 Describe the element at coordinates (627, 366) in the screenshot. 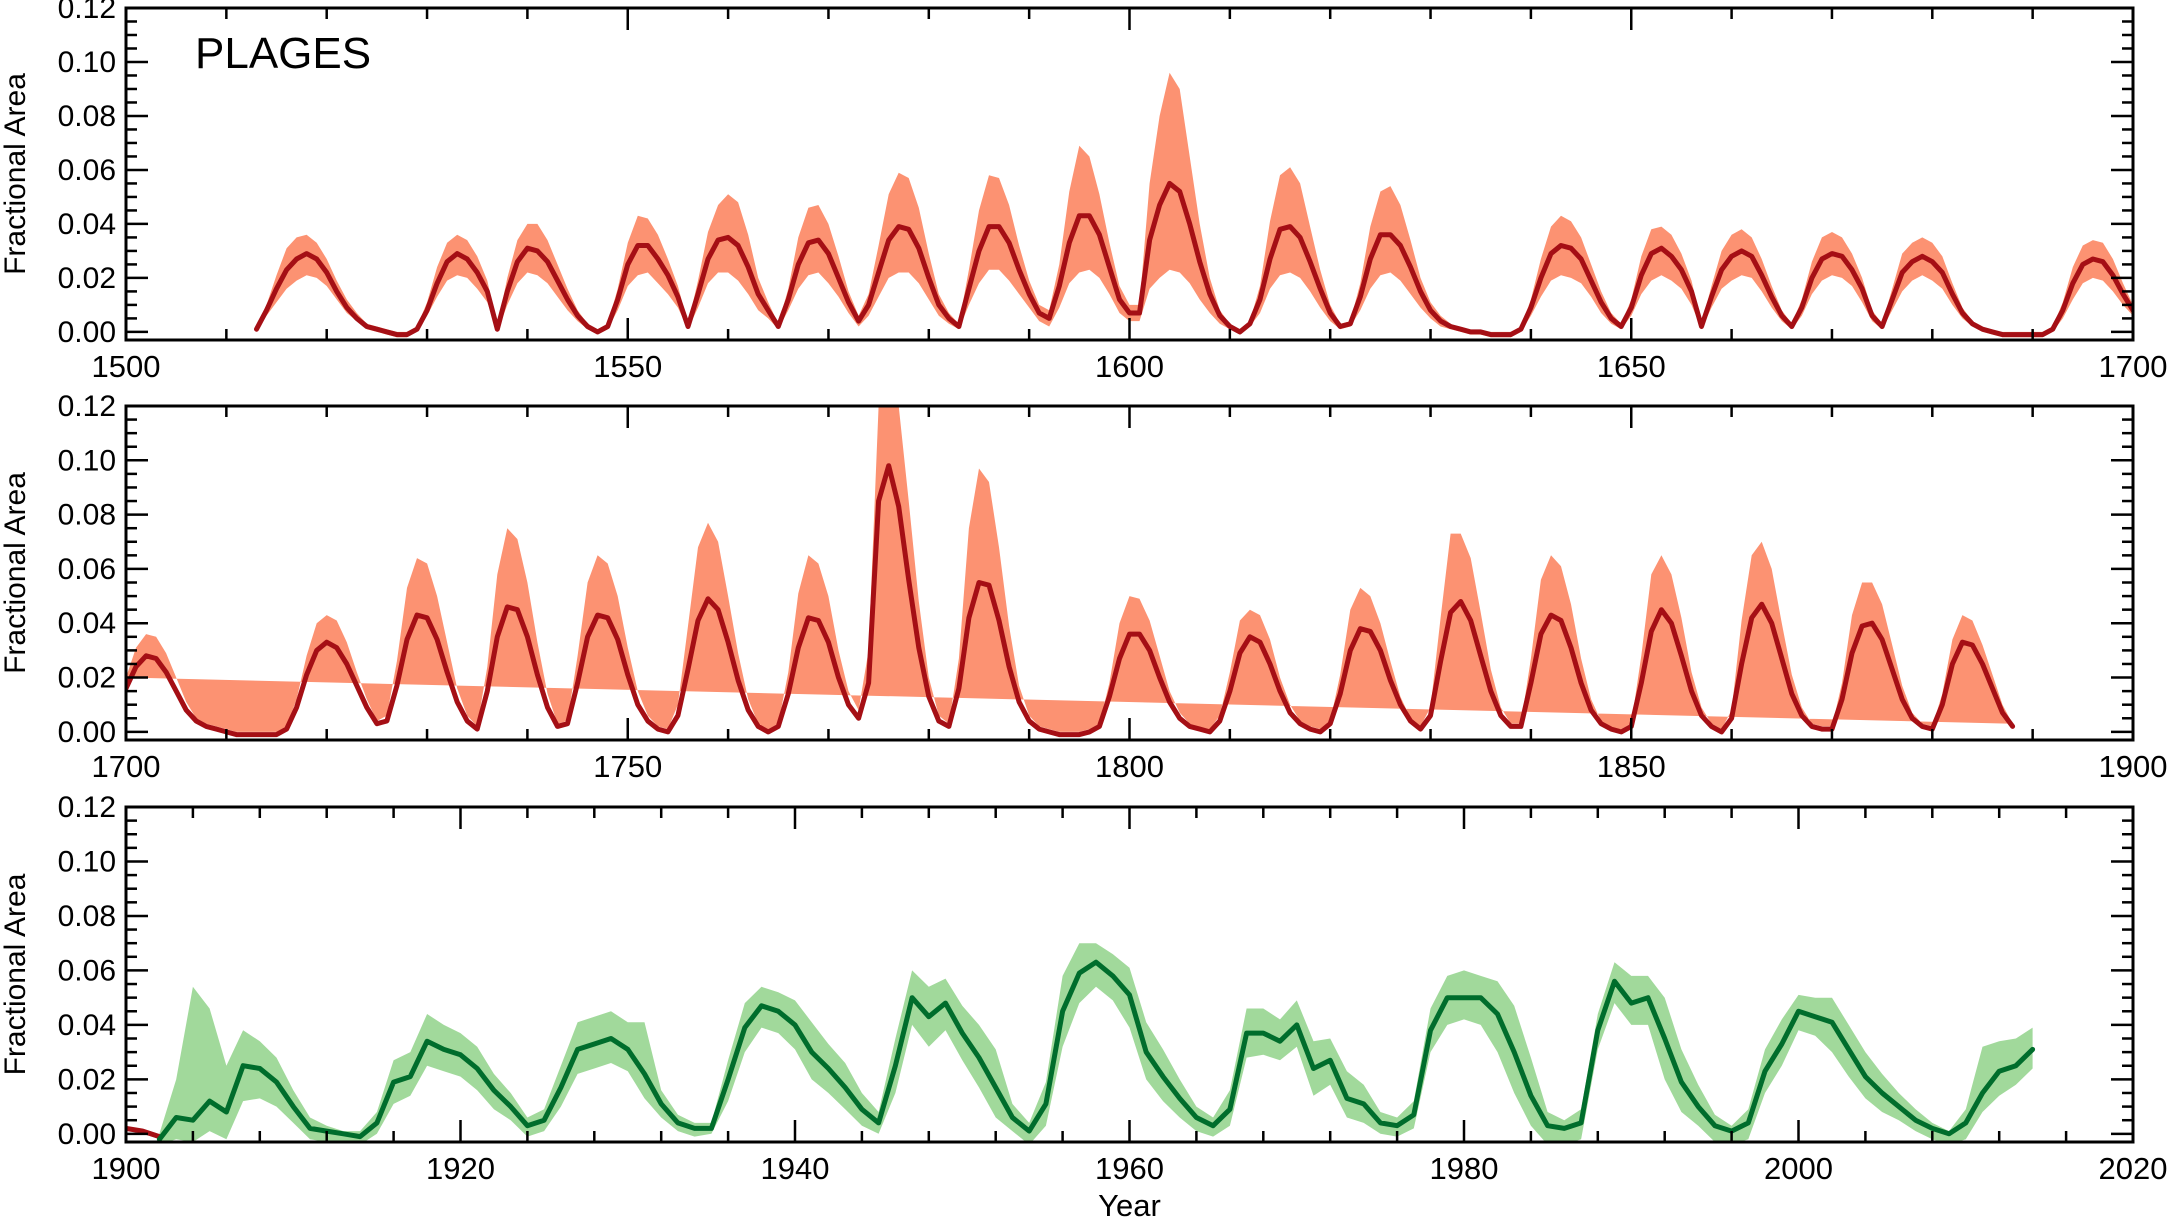

I see `x-tick-label: 1550` at that location.